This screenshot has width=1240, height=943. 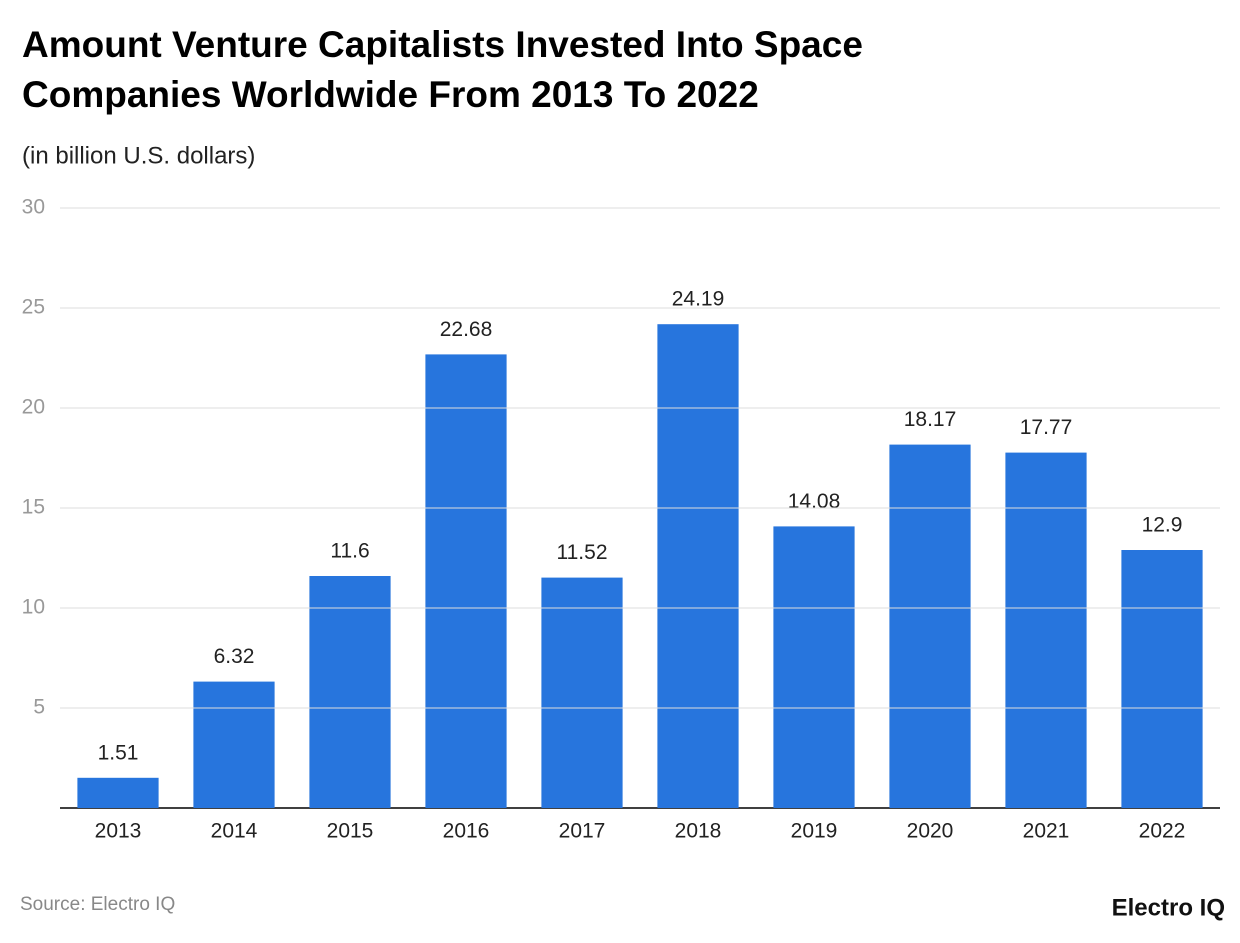 I want to click on x-tick-label: 2019, so click(x=814, y=831).